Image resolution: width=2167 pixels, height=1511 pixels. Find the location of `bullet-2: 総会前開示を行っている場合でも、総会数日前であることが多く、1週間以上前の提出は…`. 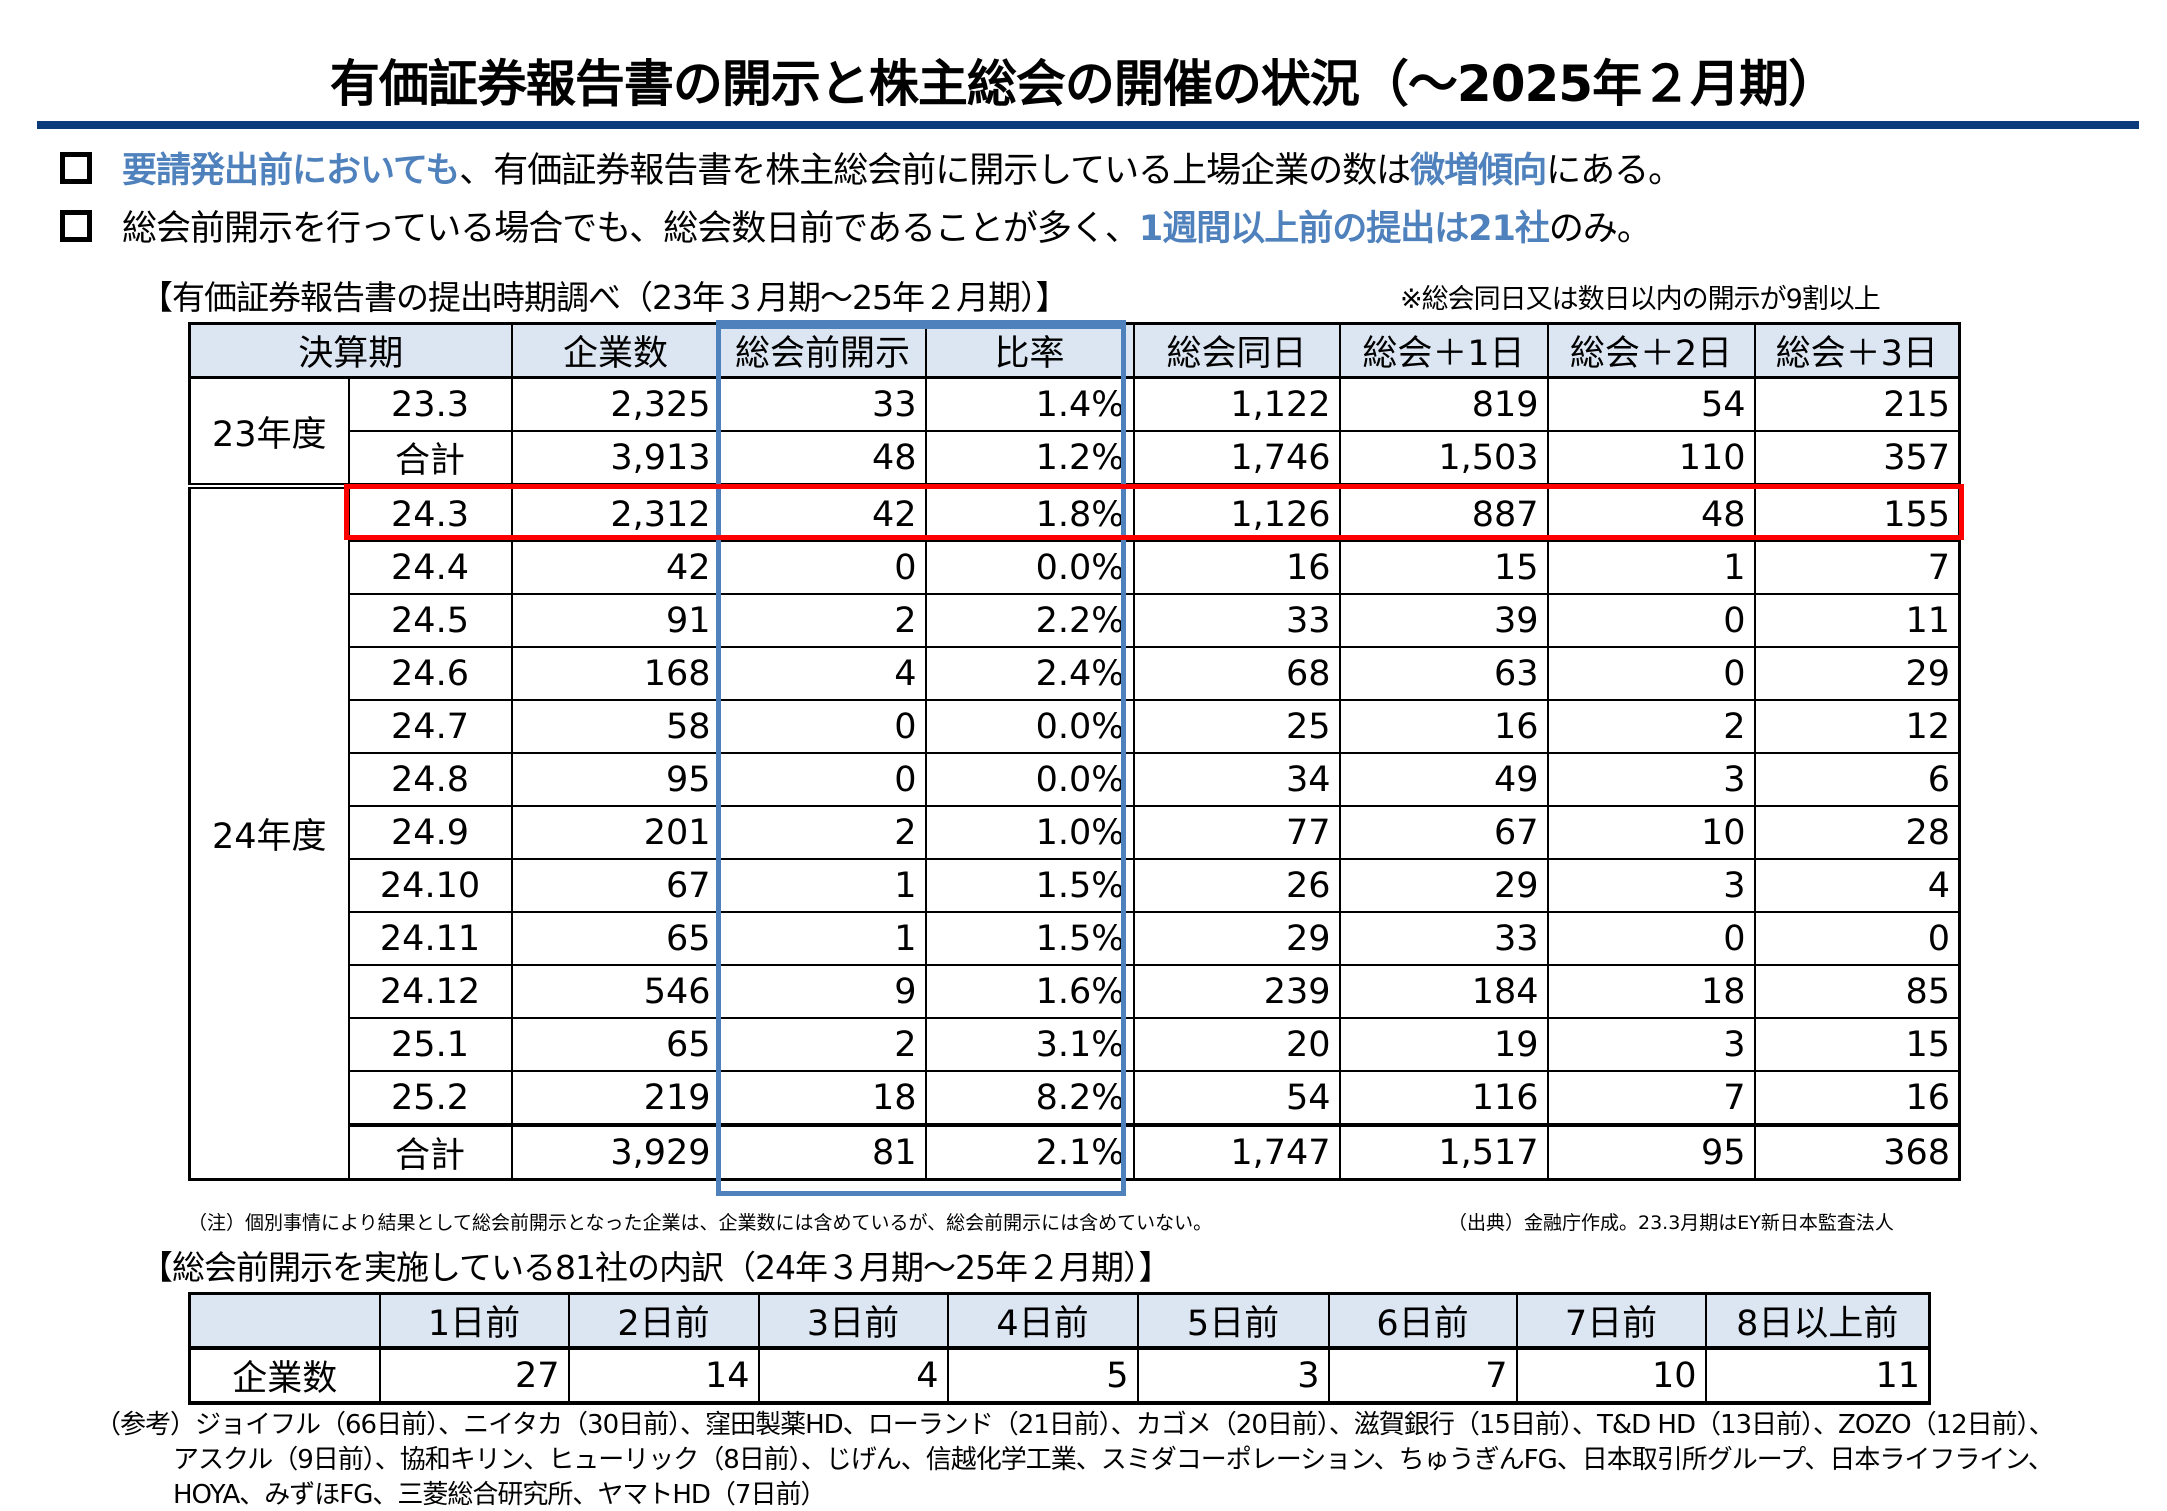

bullet-2: 総会前開示を行っている場合でも、総会数日前であることが多く、1週間以上前の提出は… is located at coordinates (856, 225).